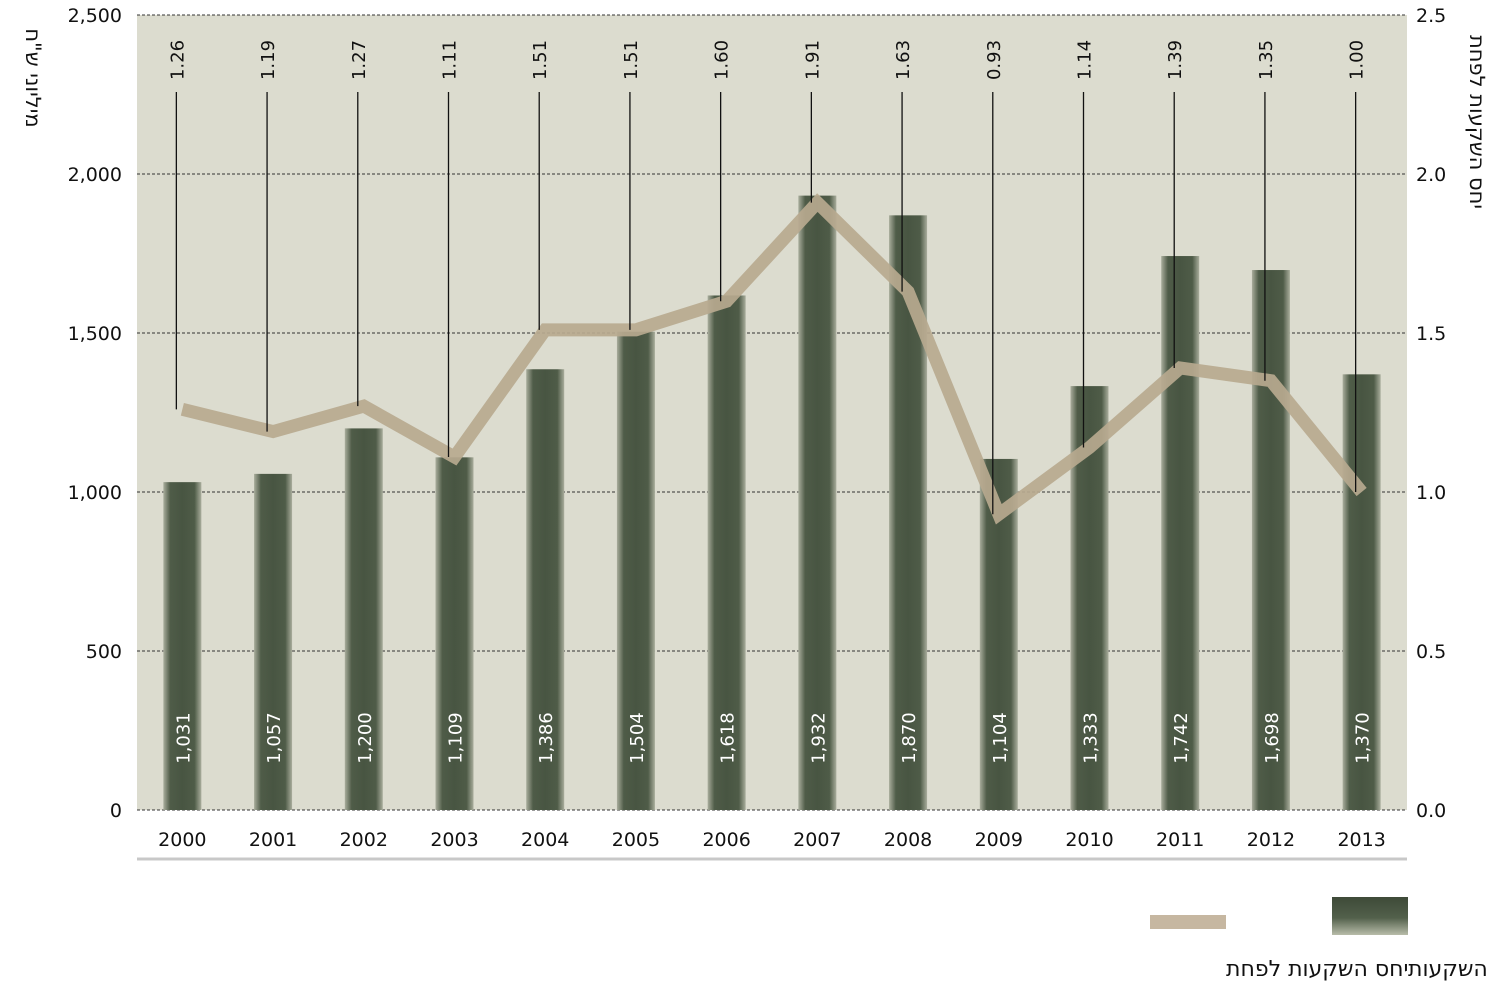 This screenshot has width=1495, height=983. What do you see at coordinates (817, 840) in the screenshot?
I see `x-tick-label: 2007` at bounding box center [817, 840].